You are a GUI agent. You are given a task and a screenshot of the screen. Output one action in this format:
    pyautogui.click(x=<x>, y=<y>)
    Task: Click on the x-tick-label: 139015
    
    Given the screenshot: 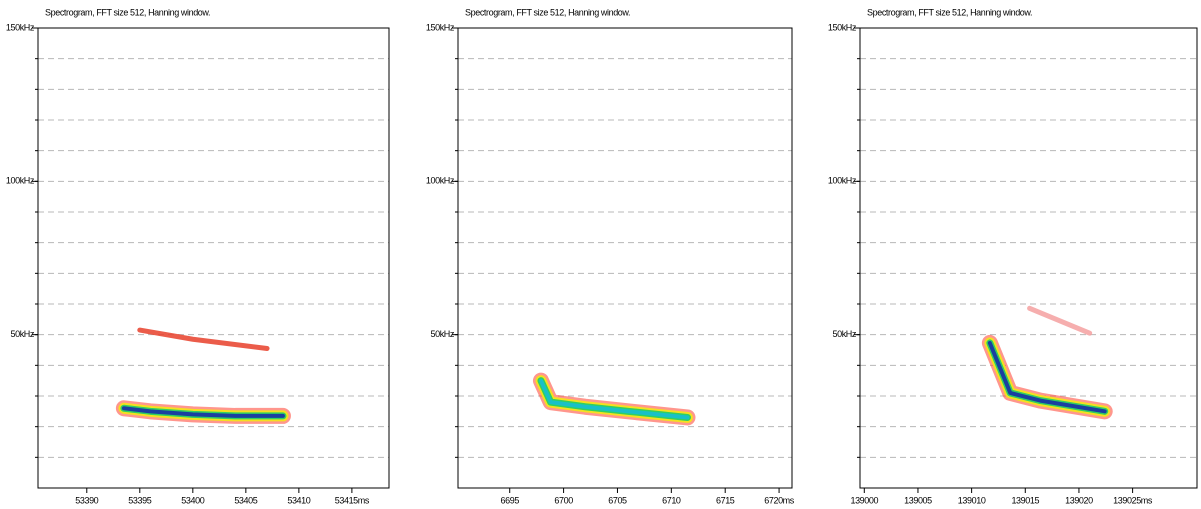 What is the action you would take?
    pyautogui.click(x=1025, y=500)
    